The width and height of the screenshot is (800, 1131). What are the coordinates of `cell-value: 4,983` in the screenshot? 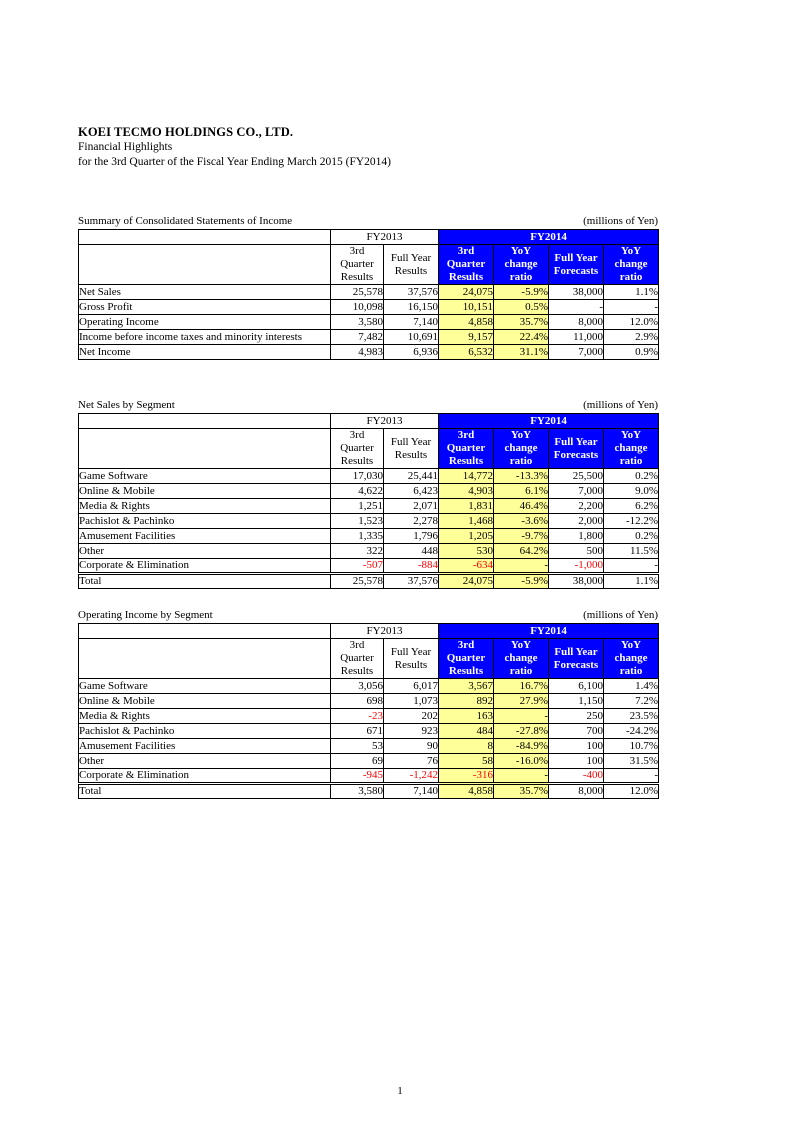 It's located at (357, 352).